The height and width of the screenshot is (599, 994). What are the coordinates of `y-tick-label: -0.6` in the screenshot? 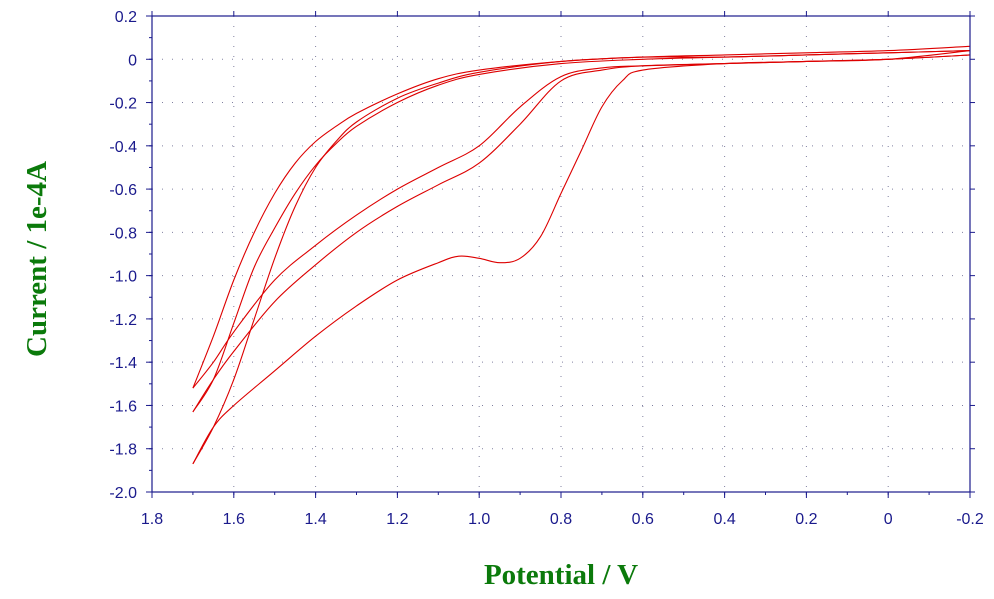 It's located at (123, 190).